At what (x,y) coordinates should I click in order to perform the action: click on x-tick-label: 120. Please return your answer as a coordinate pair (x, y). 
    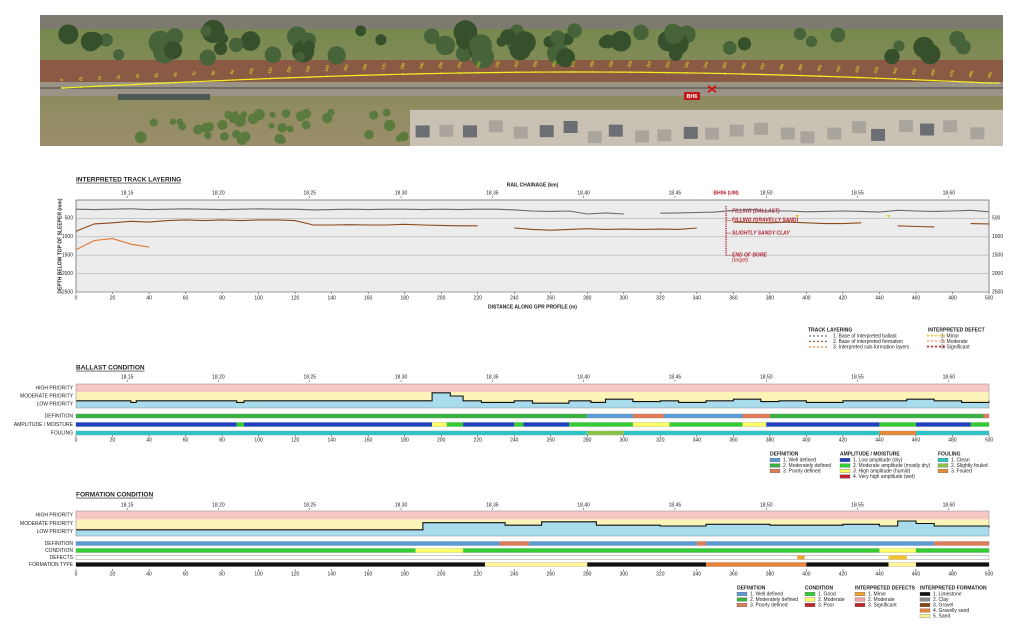
    Looking at the image, I should click on (295, 440).